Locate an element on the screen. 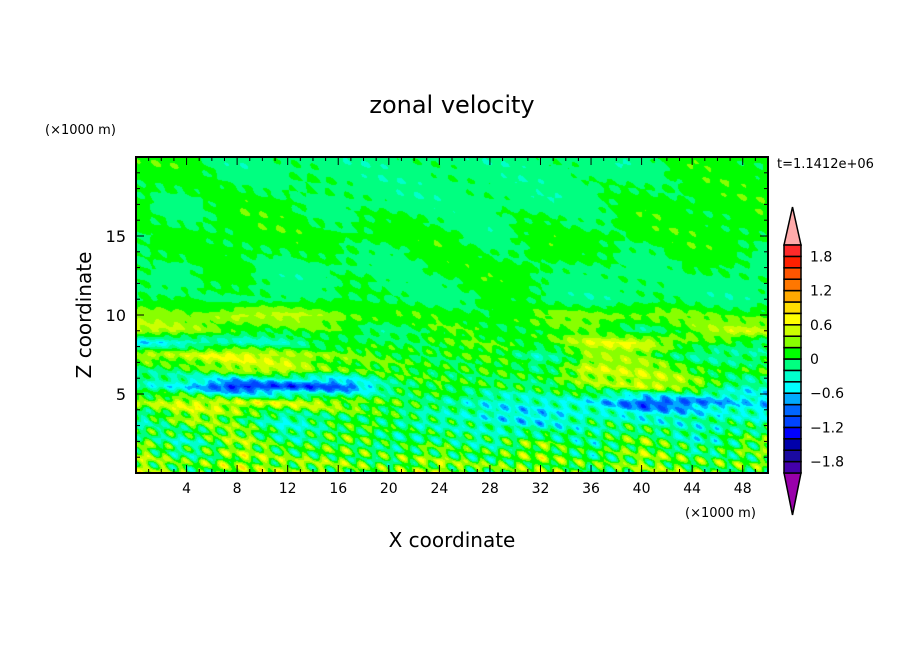 This screenshot has height=654, width=904. y-tick-label: 5 is located at coordinates (121, 394).